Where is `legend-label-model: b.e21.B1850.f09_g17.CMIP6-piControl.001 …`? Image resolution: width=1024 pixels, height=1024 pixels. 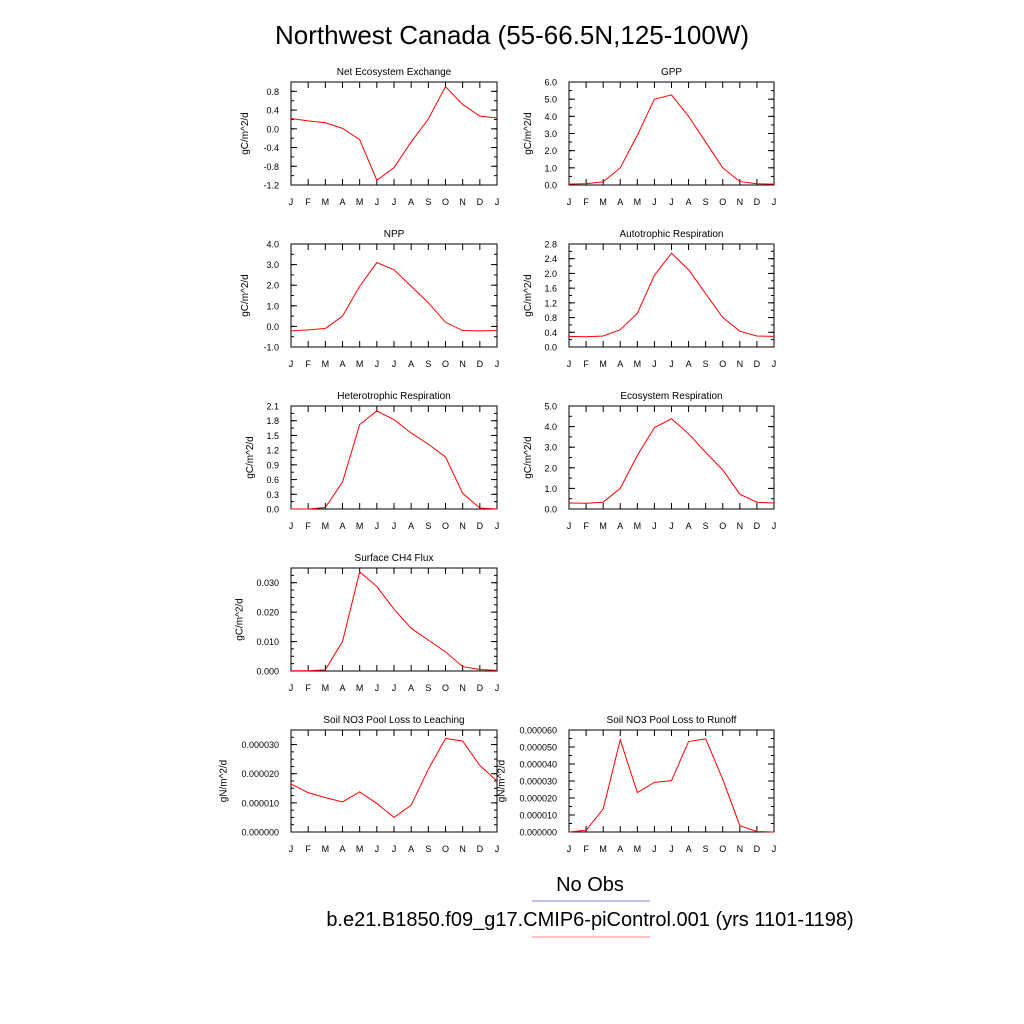 legend-label-model: b.e21.B1850.f09_g17.CMIP6-piControl.001 … is located at coordinates (589, 920).